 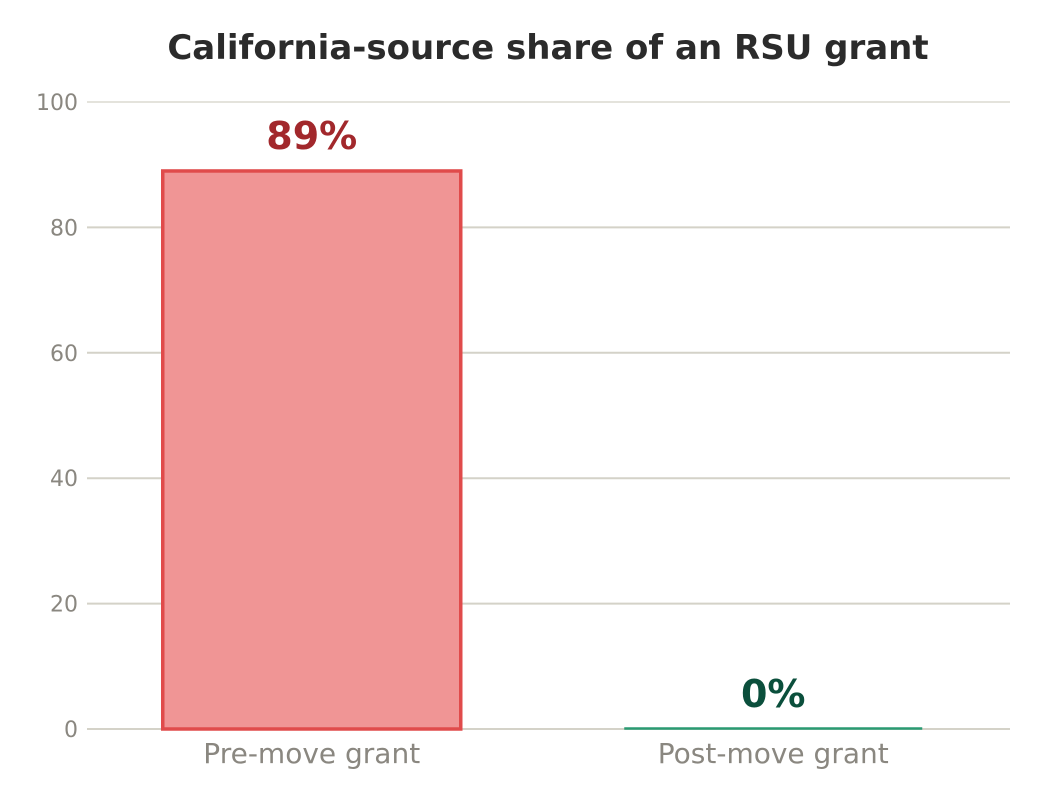 What do you see at coordinates (545, 753) in the screenshot?
I see `x-axis-categories: Pre-move grant Post-move grant` at bounding box center [545, 753].